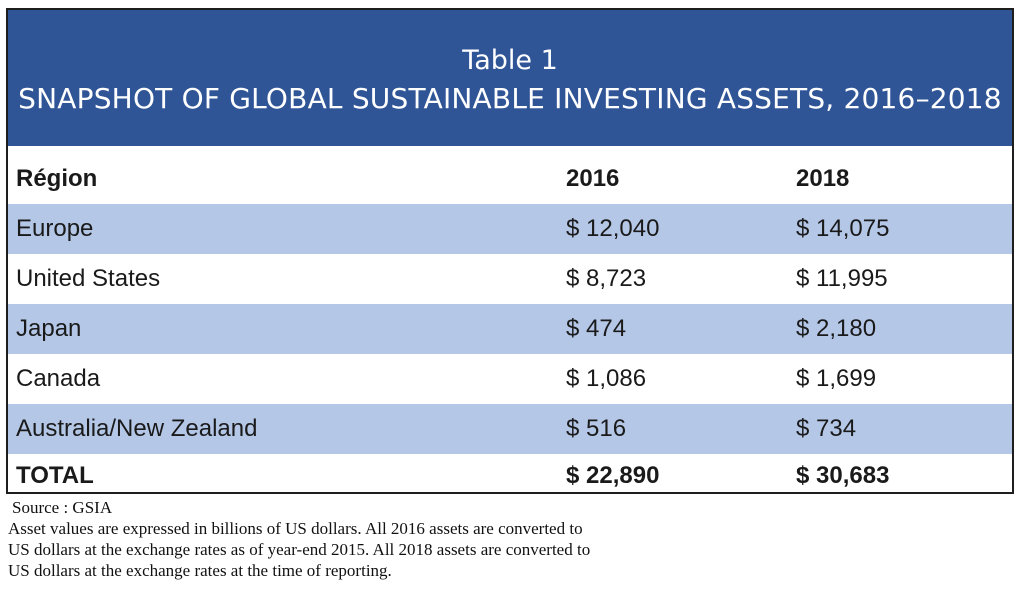 This screenshot has height=602, width=1024. What do you see at coordinates (510, 60) in the screenshot?
I see `table-label: Table 1` at bounding box center [510, 60].